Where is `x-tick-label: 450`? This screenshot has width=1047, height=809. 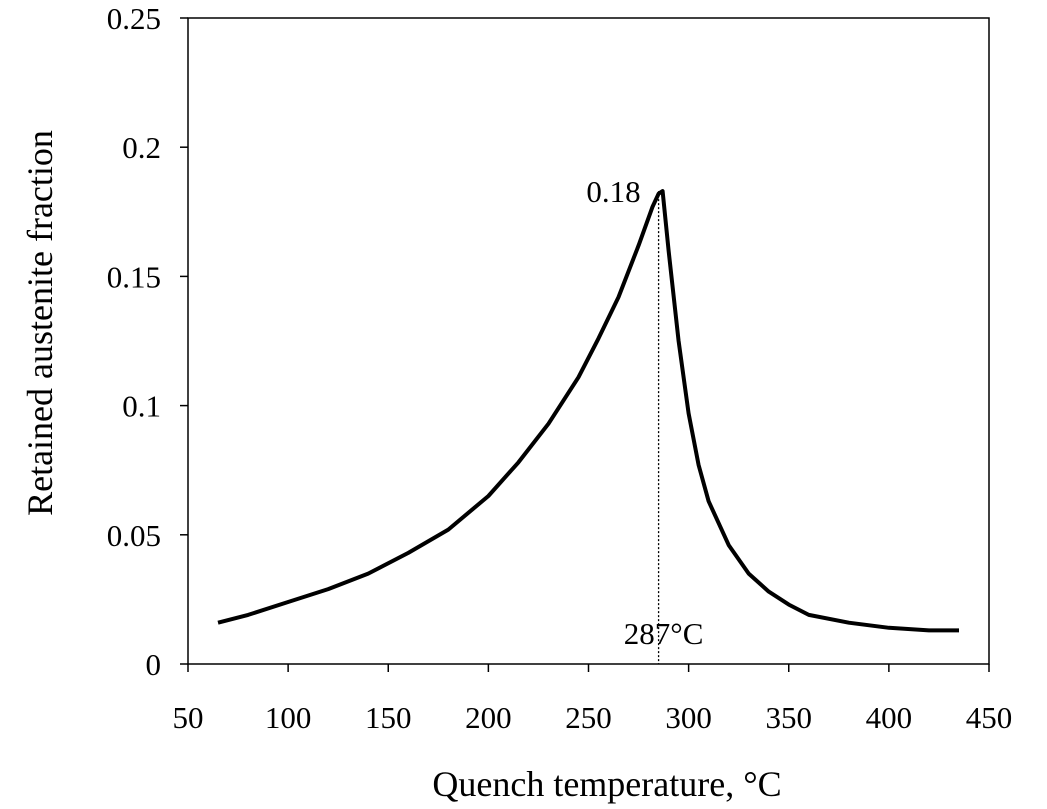
x-tick-label: 450 is located at coordinates (989, 717).